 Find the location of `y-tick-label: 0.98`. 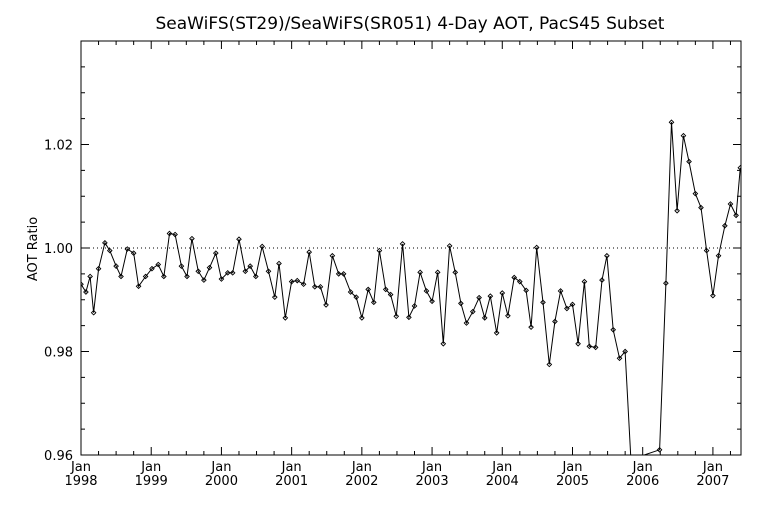

y-tick-label: 0.98 is located at coordinates (58, 353).